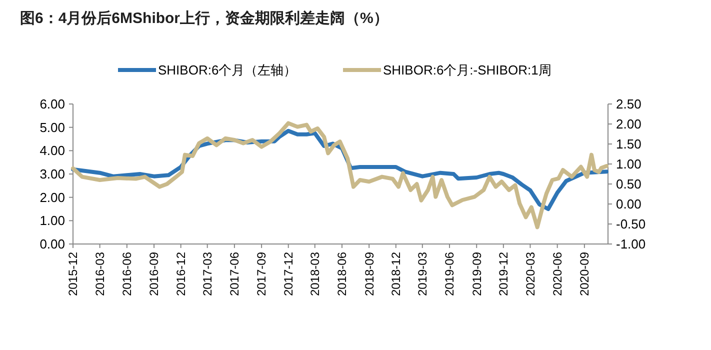 The height and width of the screenshot is (350, 711). Describe the element at coordinates (629, 144) in the screenshot. I see `y2-tick-label: 1.50` at that location.